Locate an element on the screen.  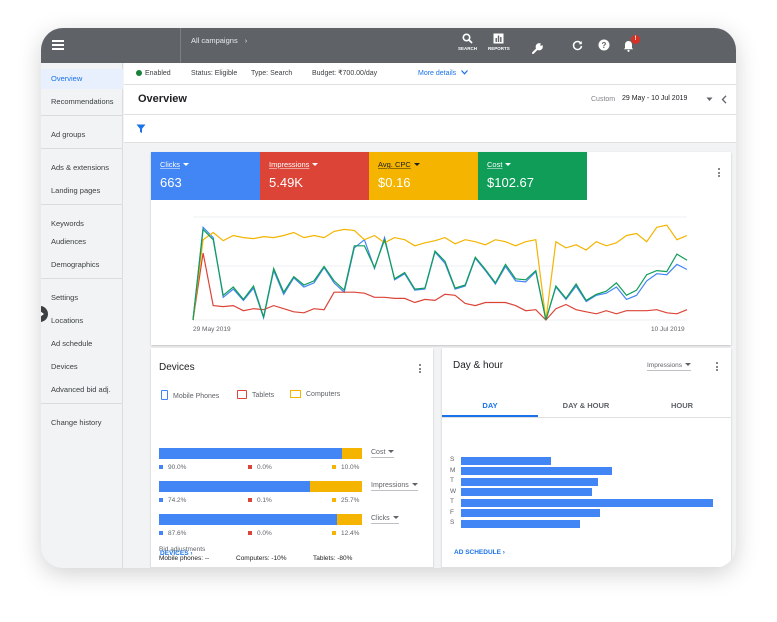
sidebar-item-advanced-bid-adj: Advanced bid adj. is located at coordinates (81, 389).